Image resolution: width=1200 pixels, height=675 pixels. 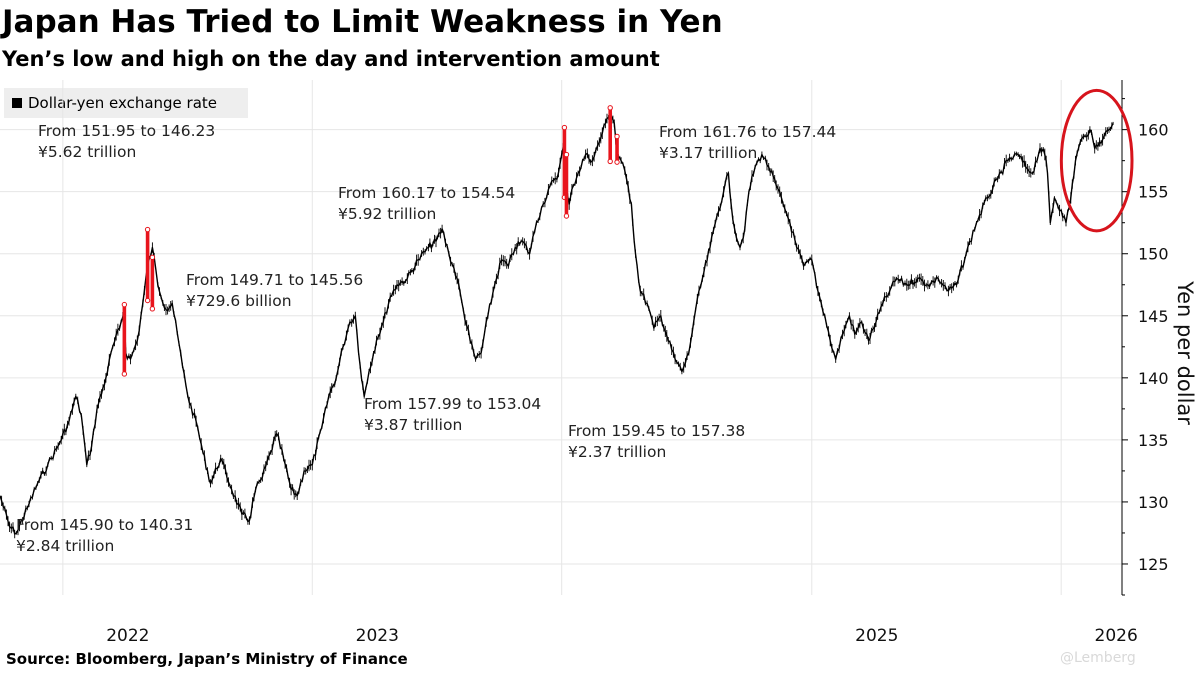 I want to click on x-axis: 2022 2023 2025 2026, so click(x=622, y=636).